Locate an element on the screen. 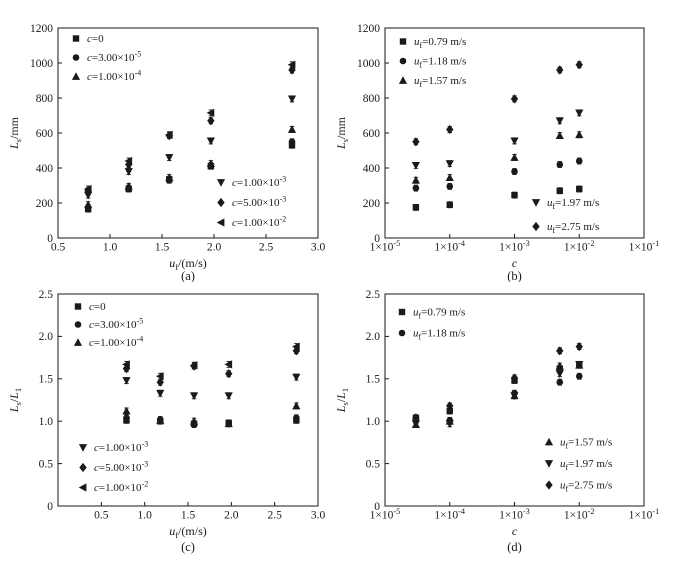  svg-text: (c) is located at coordinates (188, 547).